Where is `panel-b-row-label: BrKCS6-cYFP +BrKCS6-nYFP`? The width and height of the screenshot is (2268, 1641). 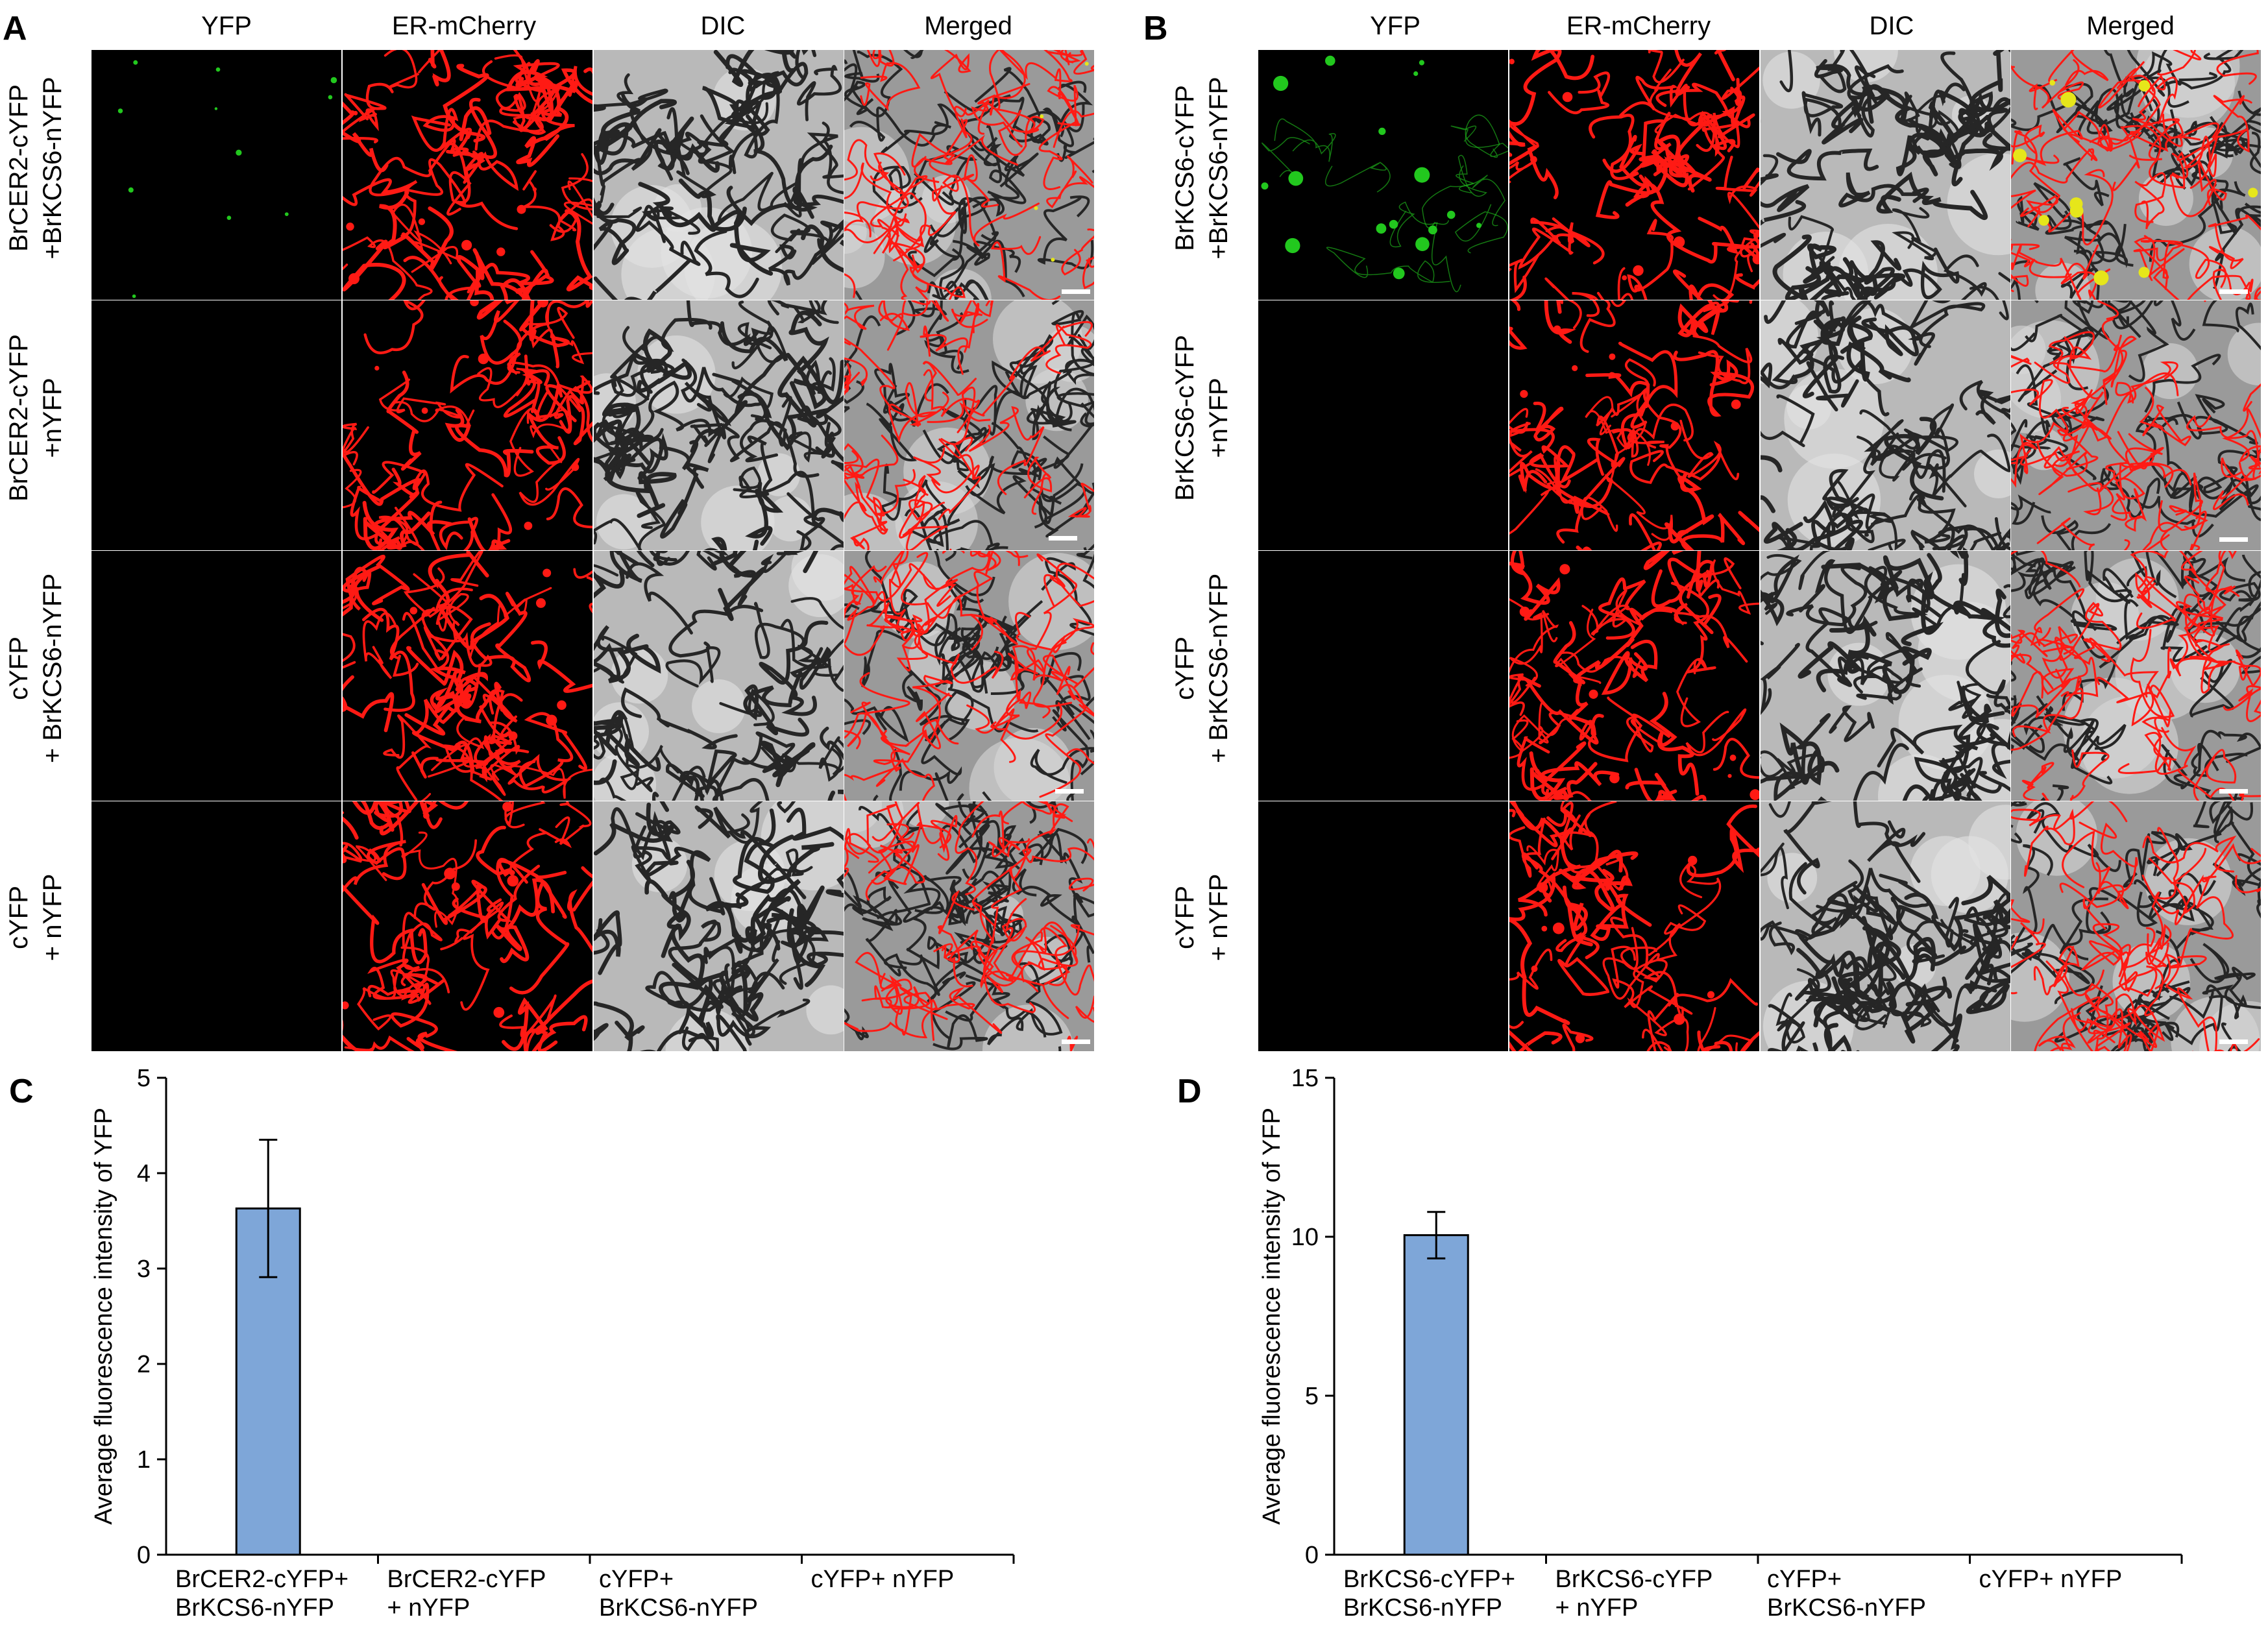
panel-b-row-label: BrKCS6-cYFP +BrKCS6-nYFP is located at coordinates (1202, 168).